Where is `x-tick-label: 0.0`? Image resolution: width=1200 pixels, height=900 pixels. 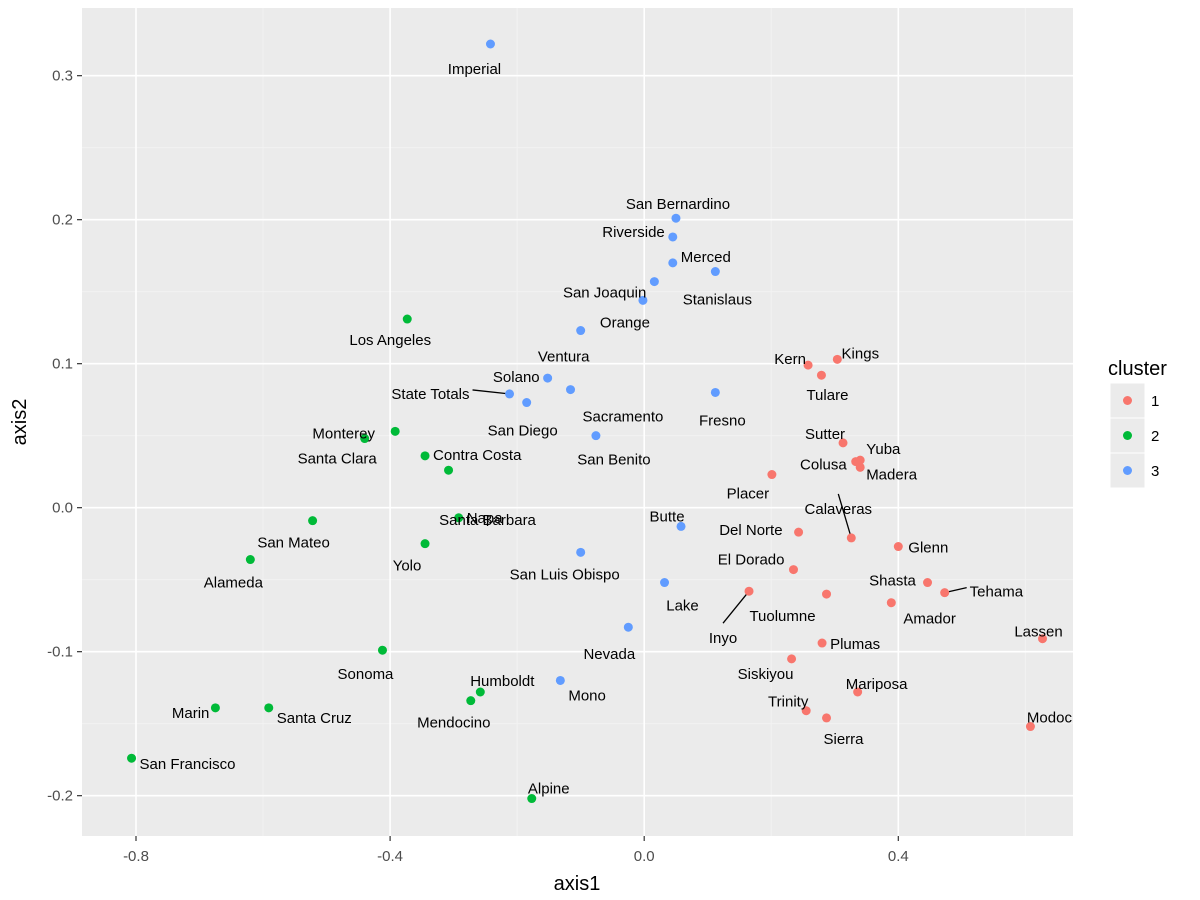 x-tick-label: 0.0 is located at coordinates (644, 856).